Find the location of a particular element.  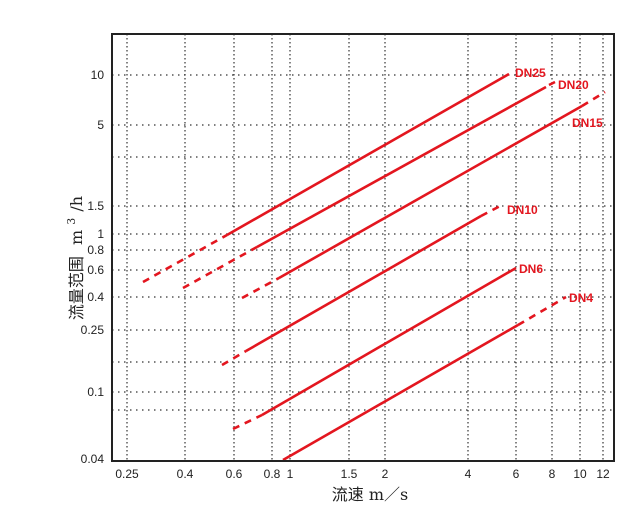

x-tick-label: 0.25 is located at coordinates (127, 474).